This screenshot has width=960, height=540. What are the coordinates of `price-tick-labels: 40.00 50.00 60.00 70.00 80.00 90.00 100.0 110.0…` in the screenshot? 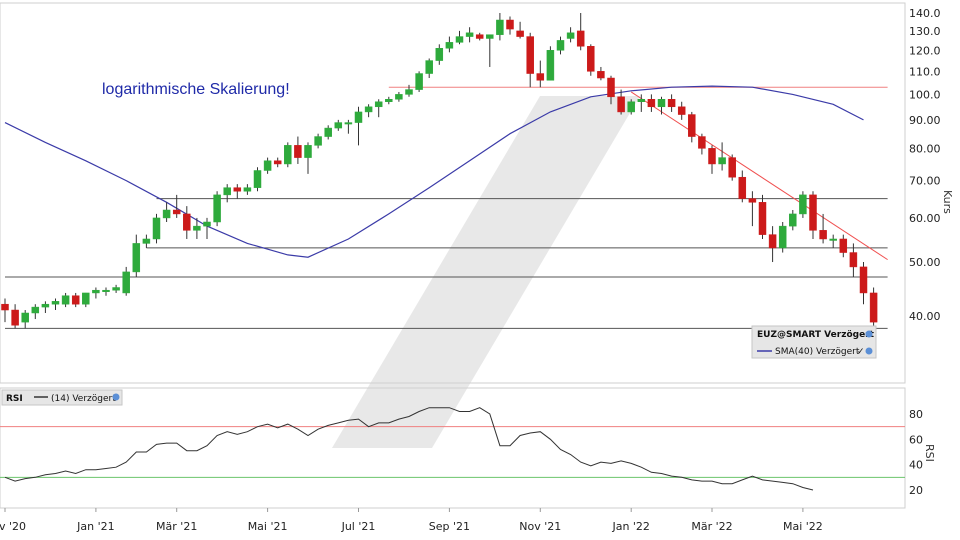 It's located at (925, 165).